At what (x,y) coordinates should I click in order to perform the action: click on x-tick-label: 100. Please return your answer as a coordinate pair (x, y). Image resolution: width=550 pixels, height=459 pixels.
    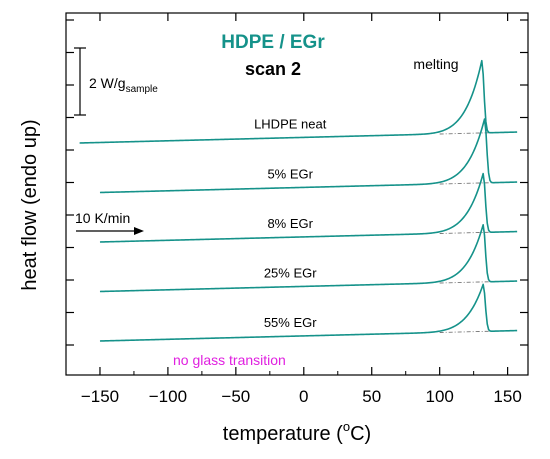
    Looking at the image, I should click on (439, 396).